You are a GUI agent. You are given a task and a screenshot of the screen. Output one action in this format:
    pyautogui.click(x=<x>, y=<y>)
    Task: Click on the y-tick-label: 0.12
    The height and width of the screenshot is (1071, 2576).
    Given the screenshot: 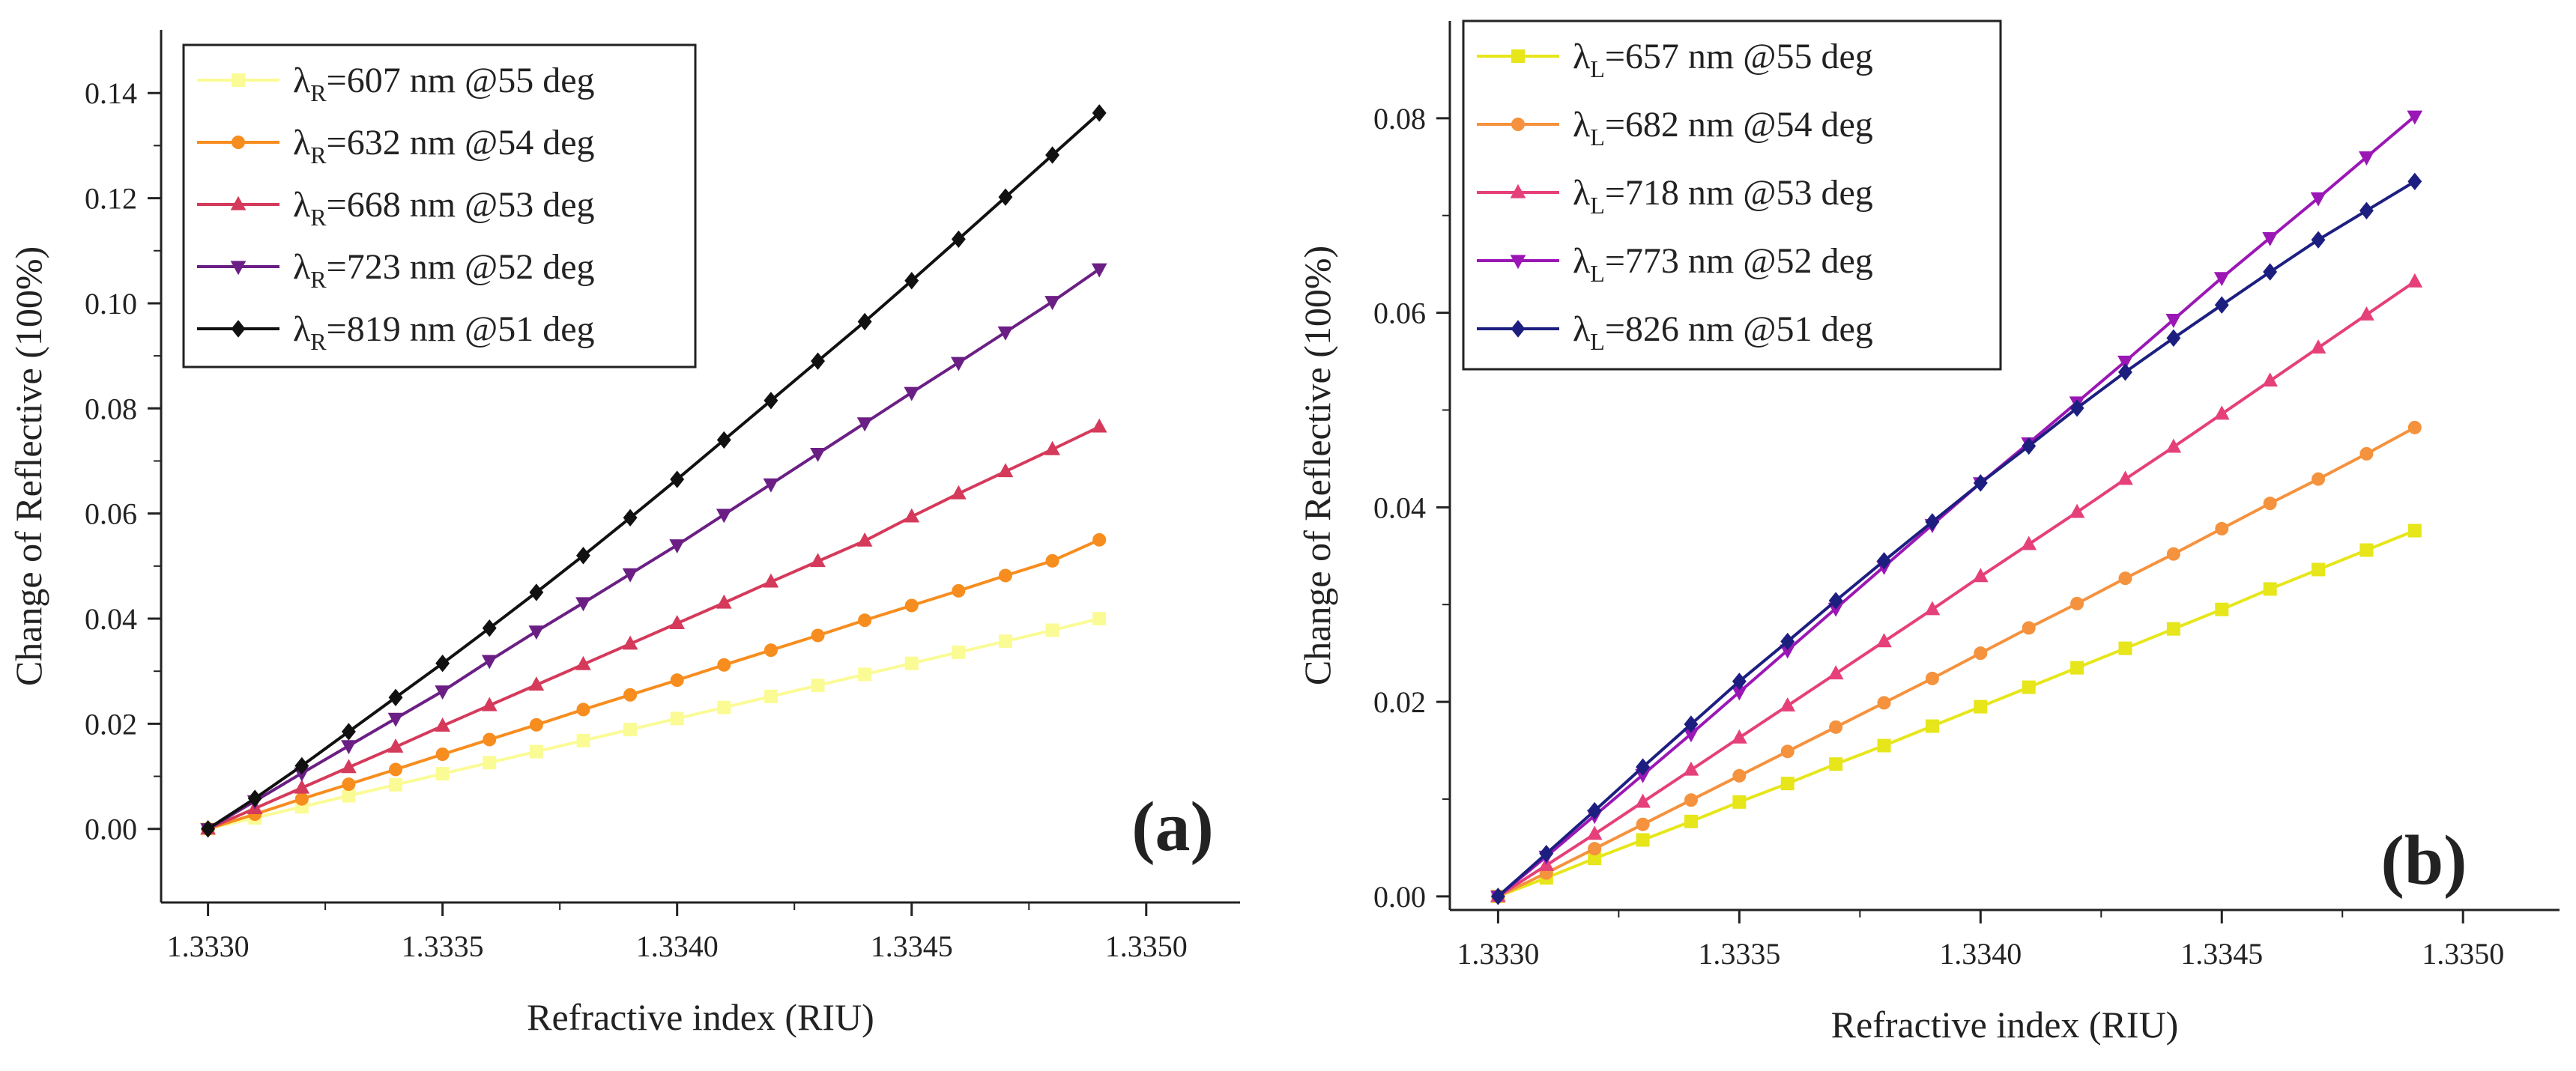 What is the action you would take?
    pyautogui.click(x=111, y=199)
    